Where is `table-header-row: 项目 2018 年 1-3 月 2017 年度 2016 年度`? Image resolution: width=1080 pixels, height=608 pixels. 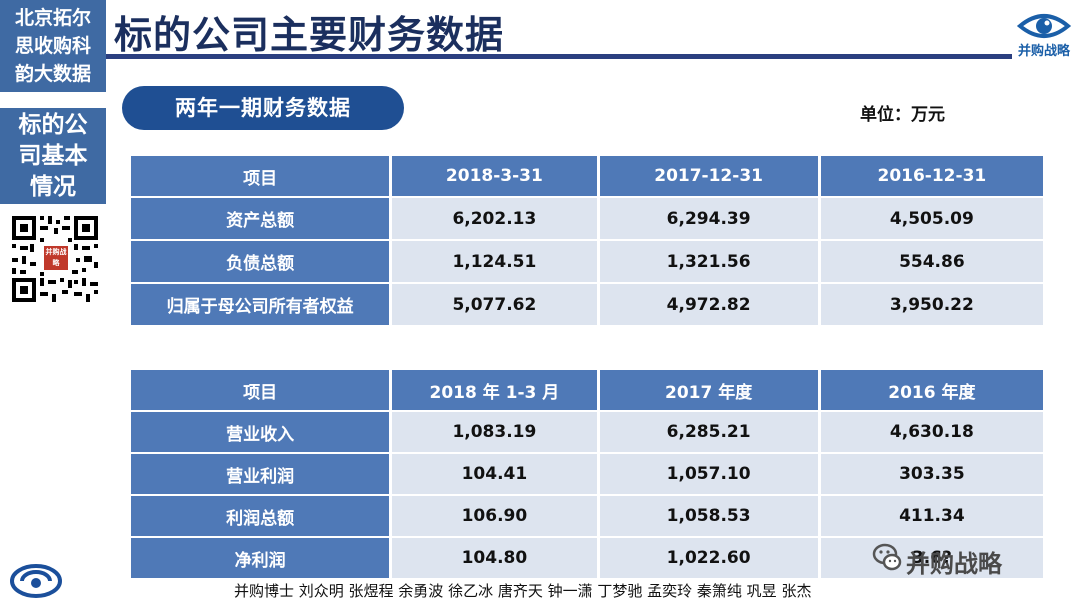
table-header-row: 项目 2018 年 1-3 月 2017 年度 2016 年度 is located at coordinates (587, 390).